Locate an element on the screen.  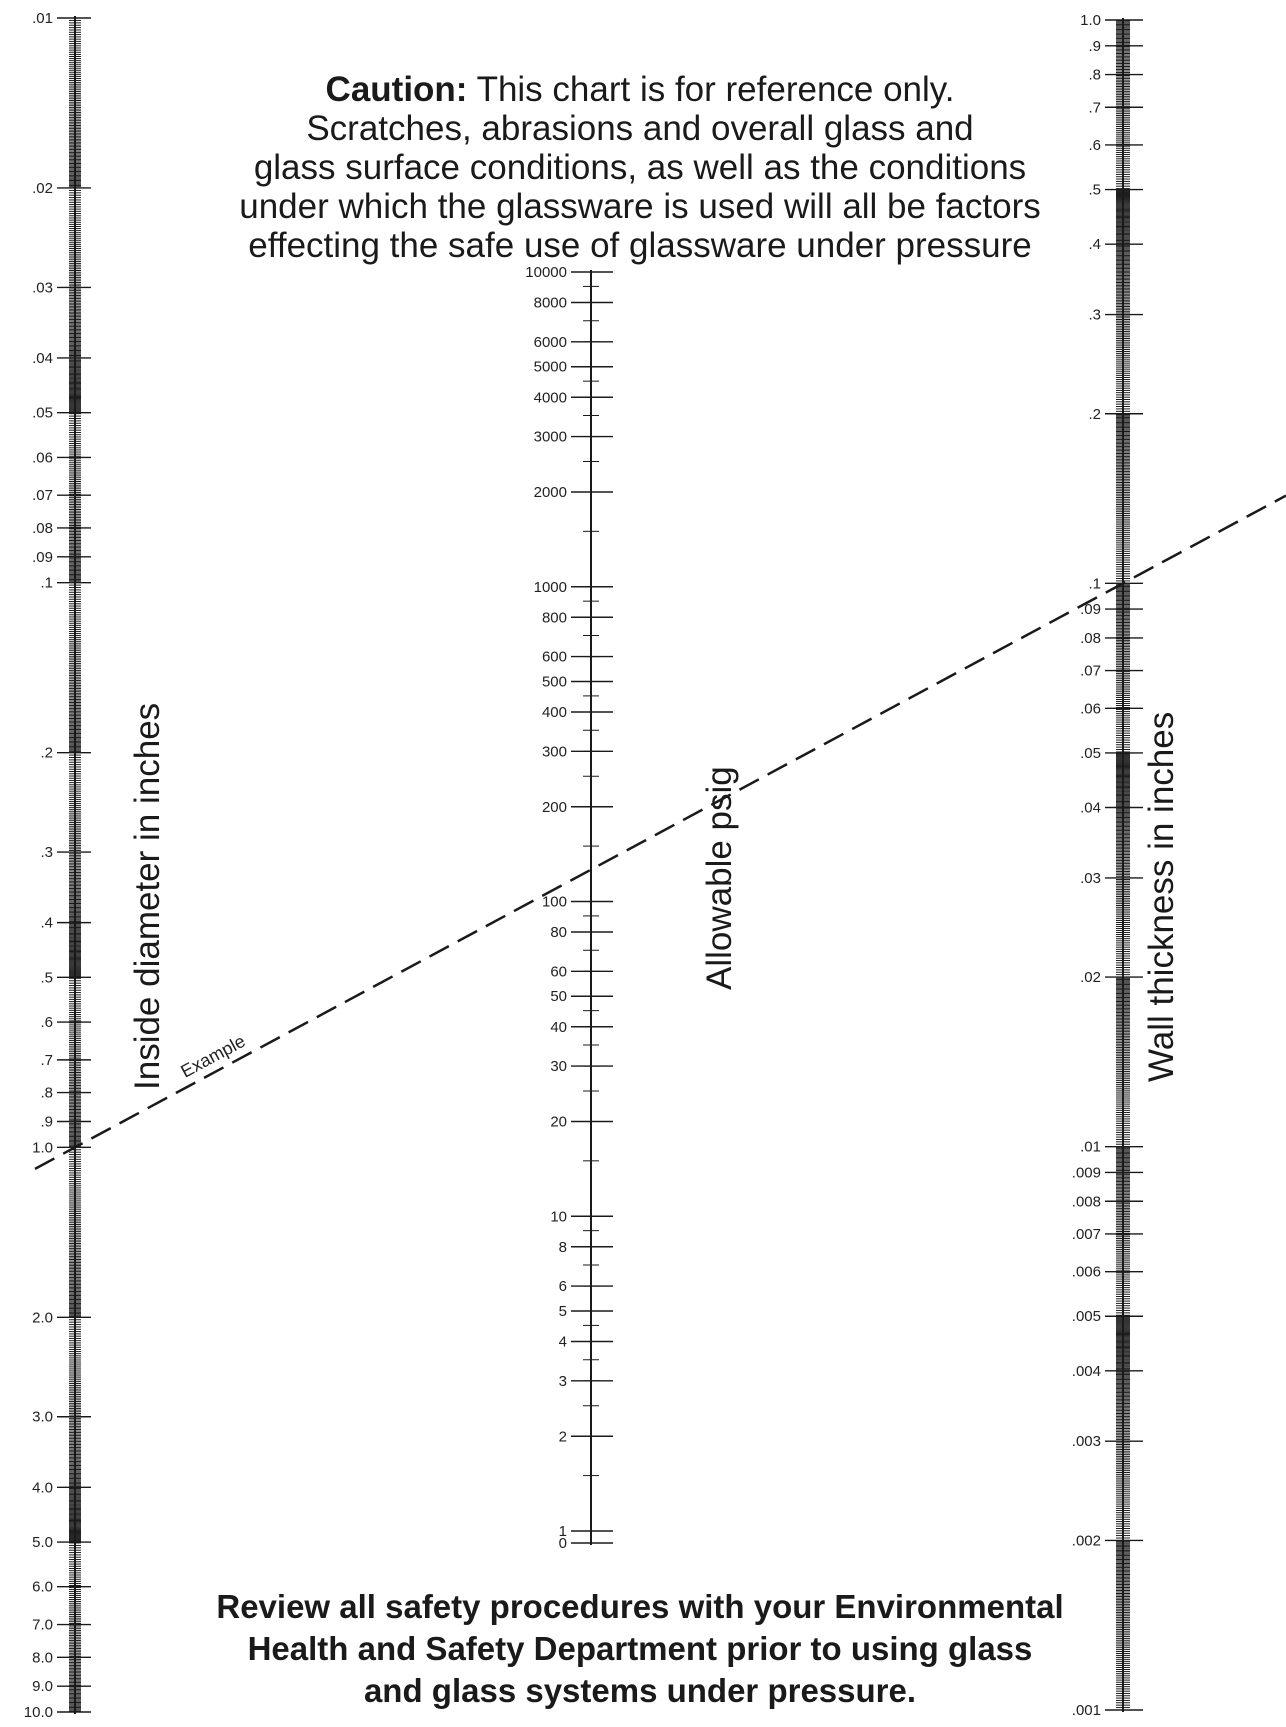
tick-label: 10.0 is located at coordinates (38, 1712).